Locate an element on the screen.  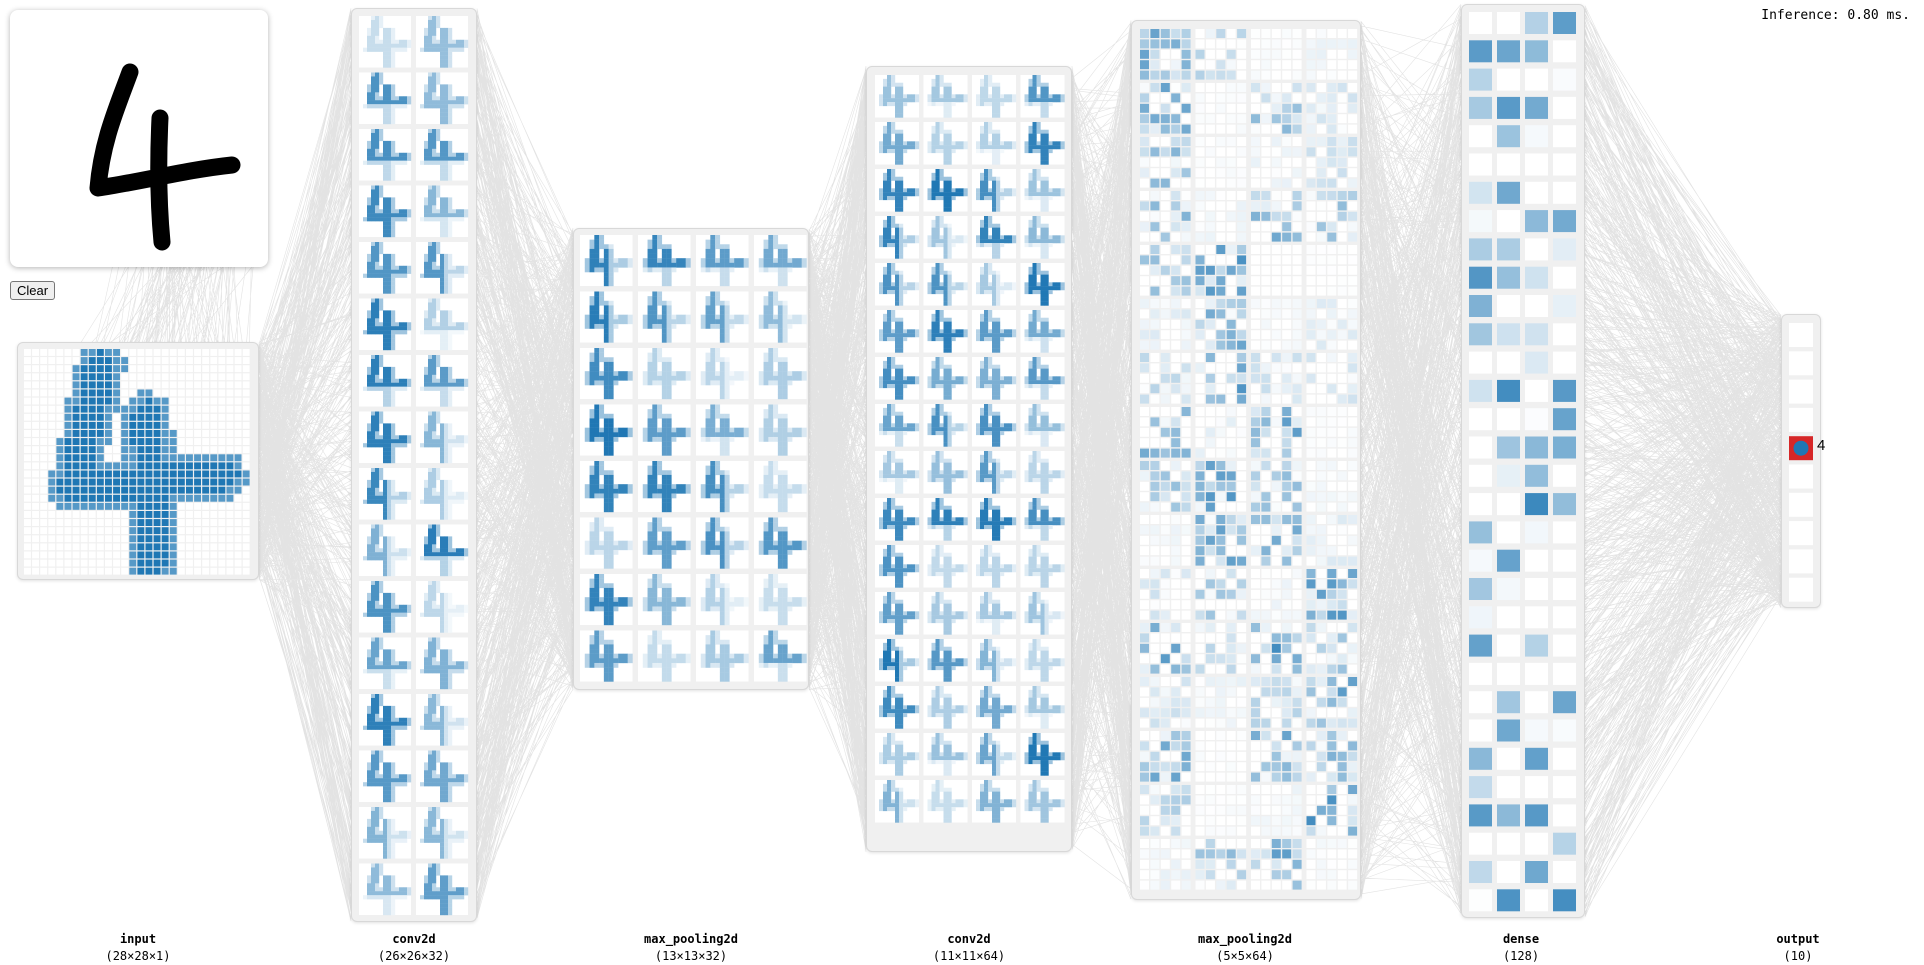
input-pixel-grid is located at coordinates (137, 462).